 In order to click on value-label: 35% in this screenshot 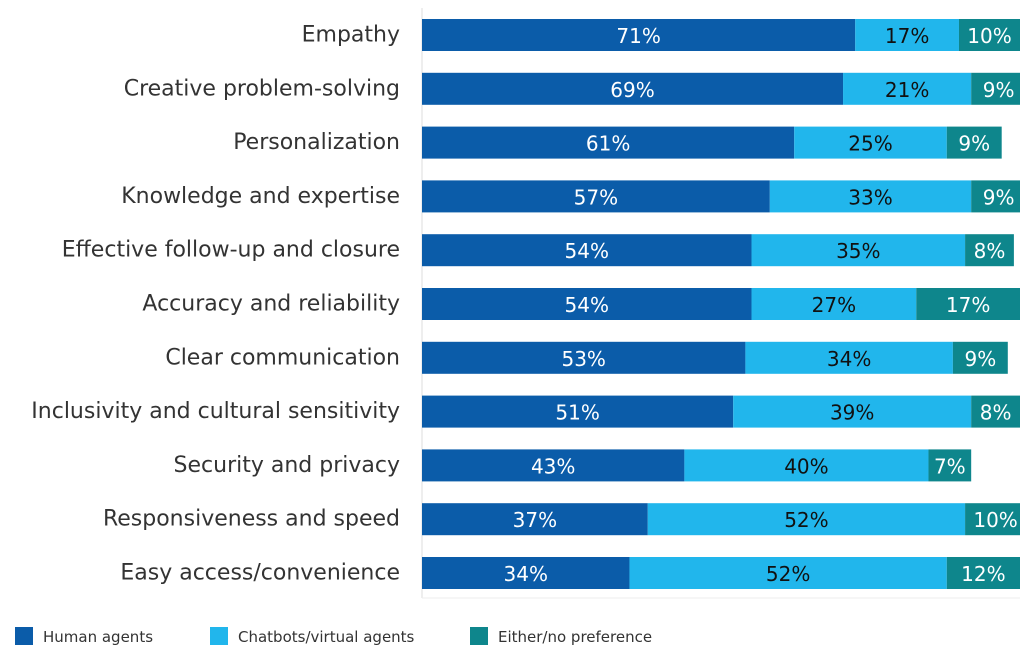, I will do `click(858, 251)`.